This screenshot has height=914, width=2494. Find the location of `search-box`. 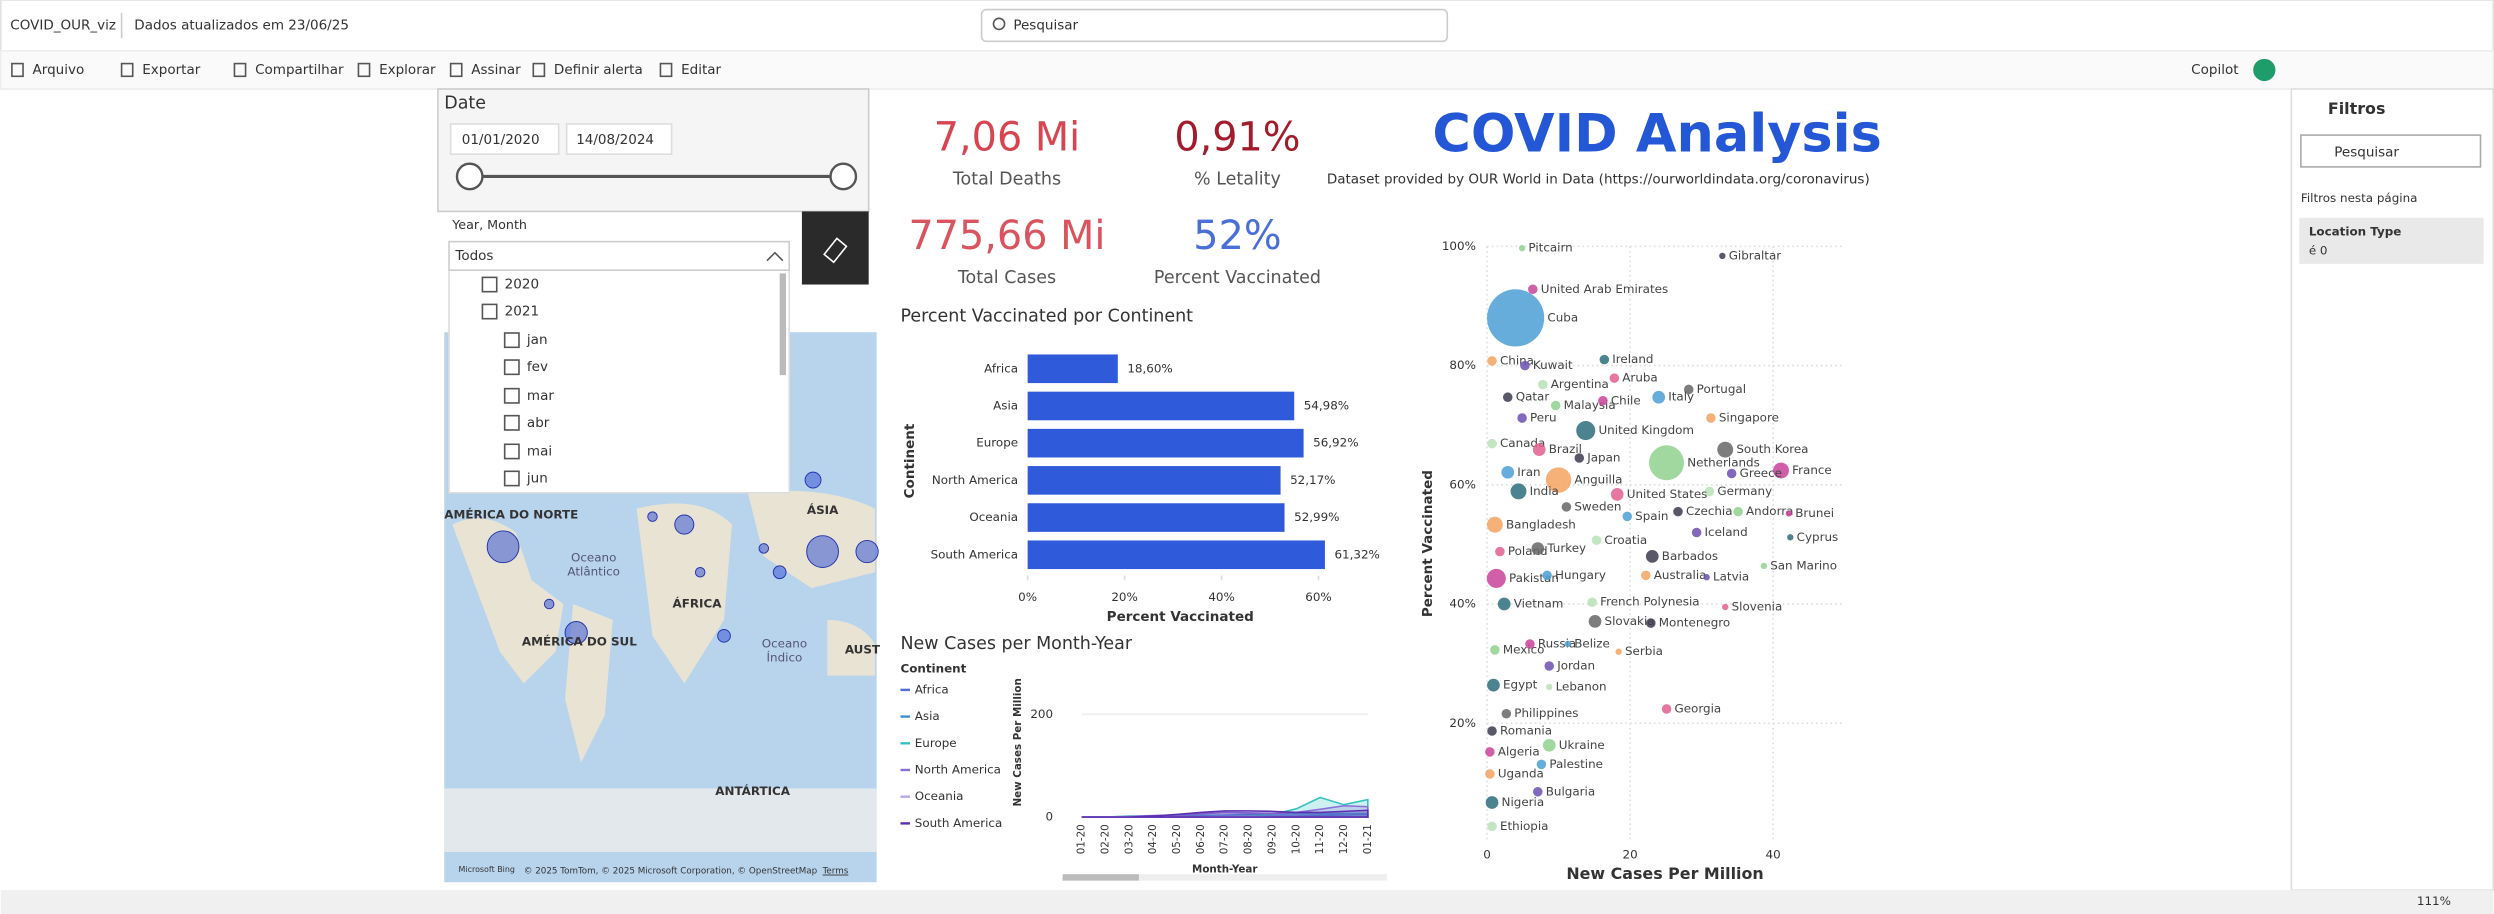

search-box is located at coordinates (1214, 25).